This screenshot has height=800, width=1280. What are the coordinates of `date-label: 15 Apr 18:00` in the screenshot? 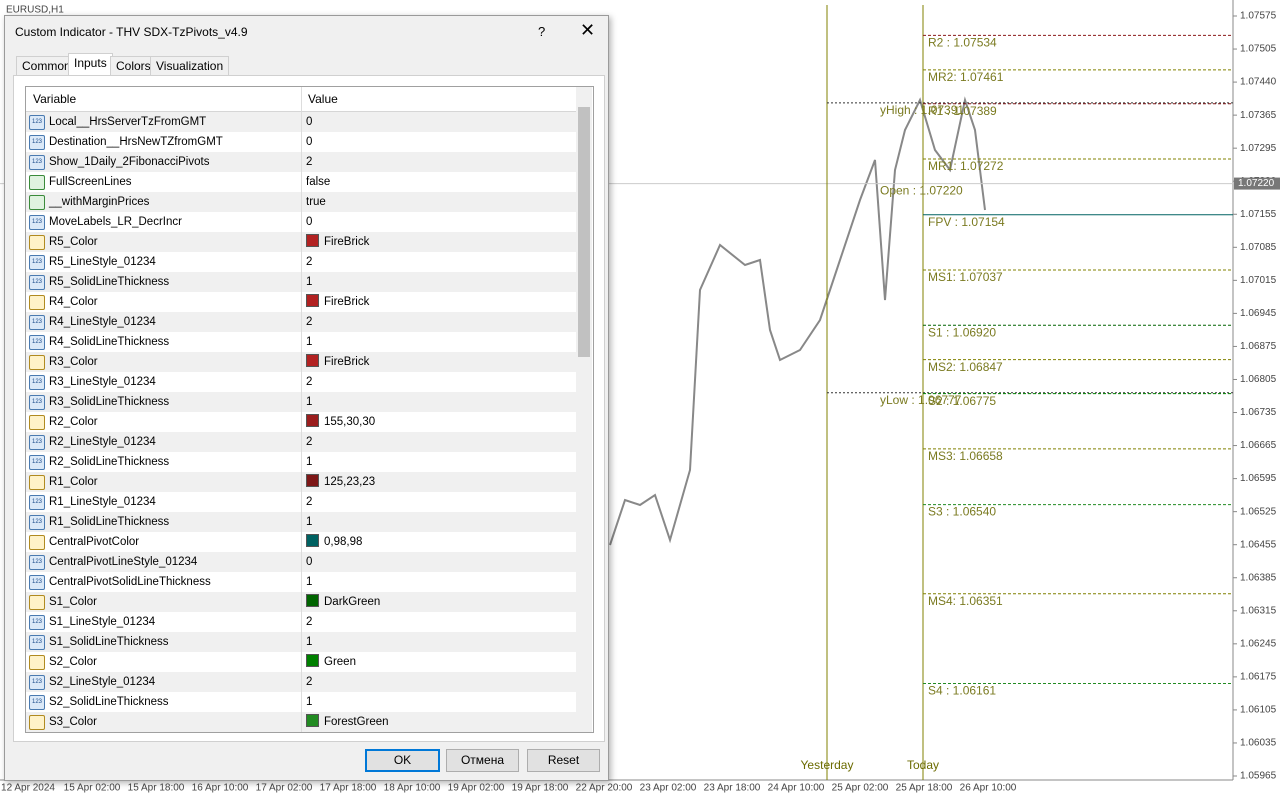 It's located at (156, 788).